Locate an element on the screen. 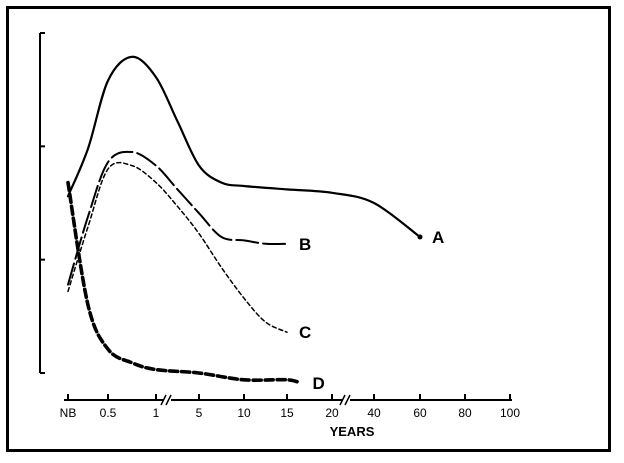 The width and height of the screenshot is (624, 463). series-b-label: B is located at coordinates (305, 244).